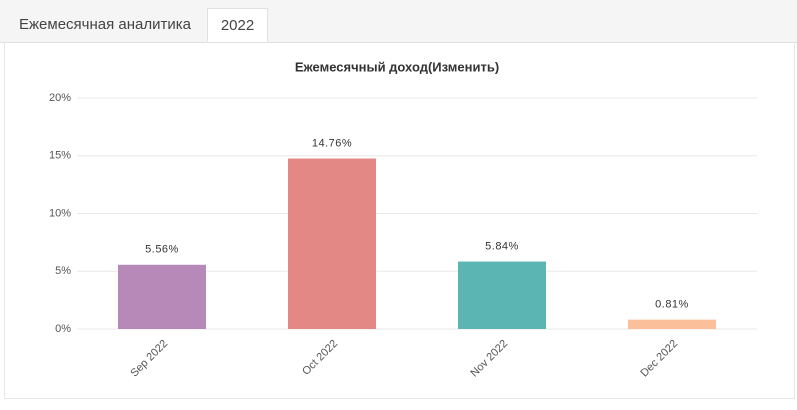 The width and height of the screenshot is (797, 410). Describe the element at coordinates (105, 24) in the screenshot. I see `tab: Ежемесячная аналитика` at that location.